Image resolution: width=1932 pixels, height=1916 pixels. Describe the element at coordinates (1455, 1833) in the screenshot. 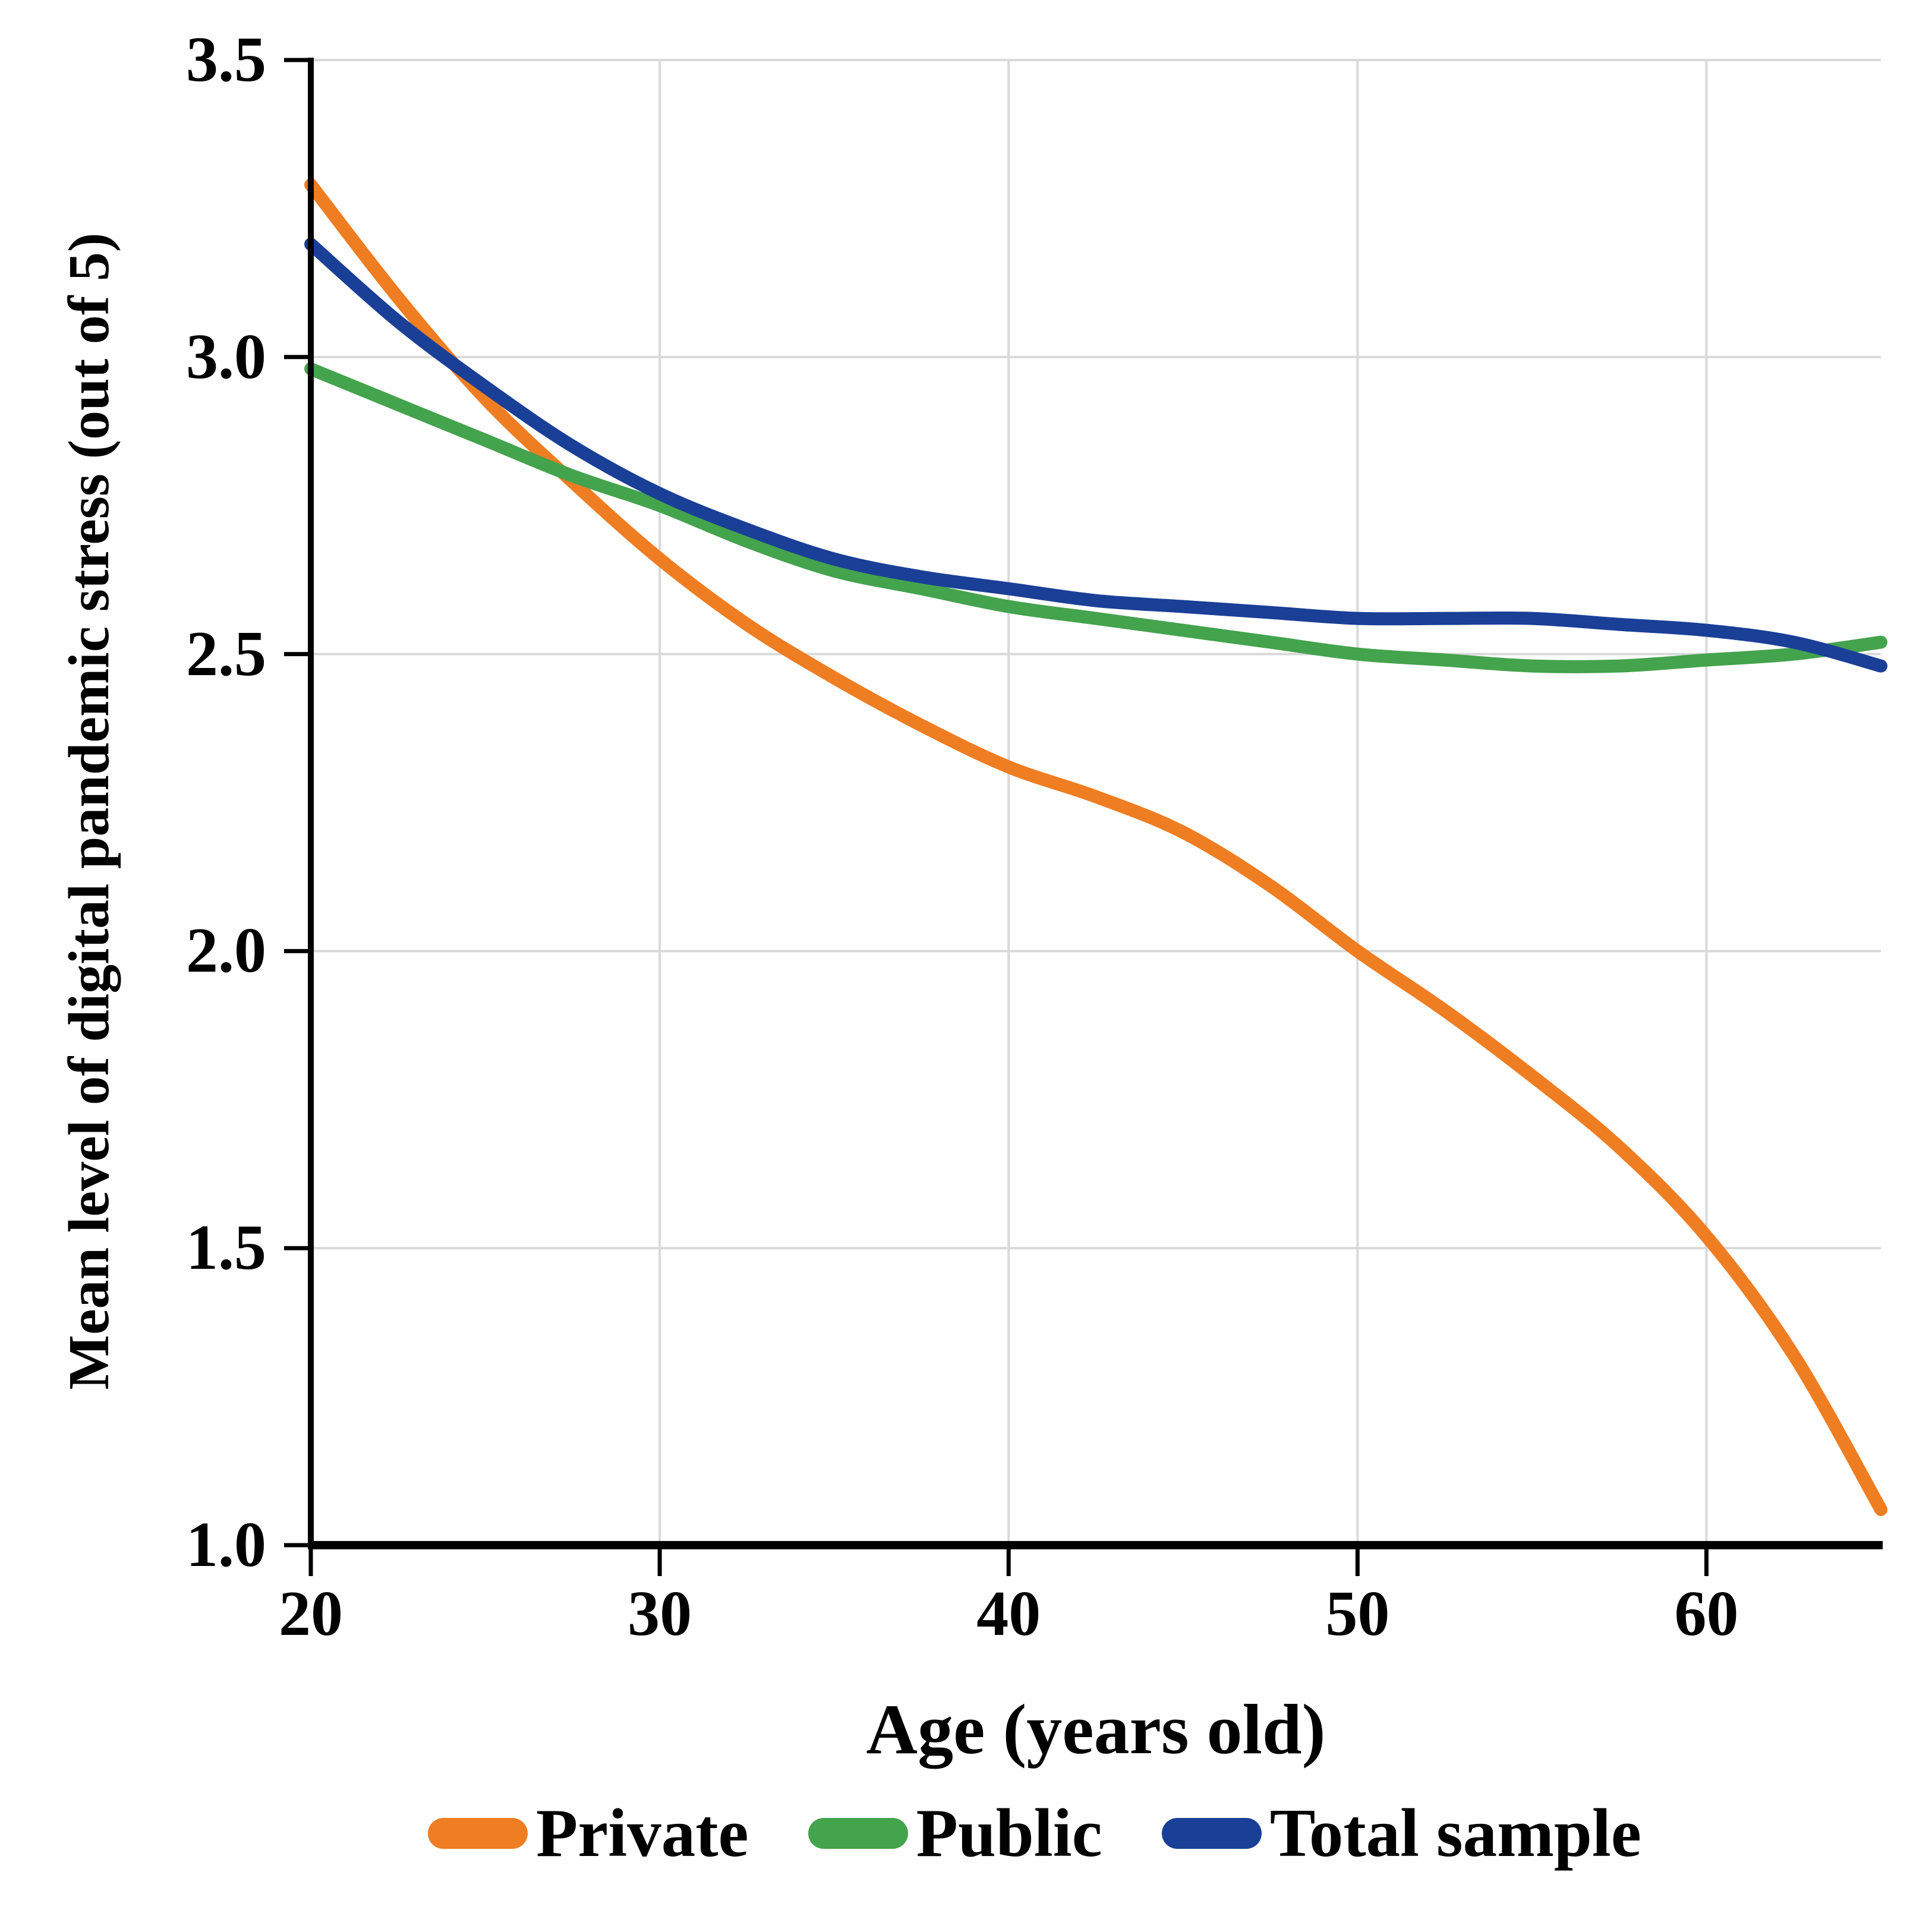

I see `legend-label-total-sample: Total sample` at that location.